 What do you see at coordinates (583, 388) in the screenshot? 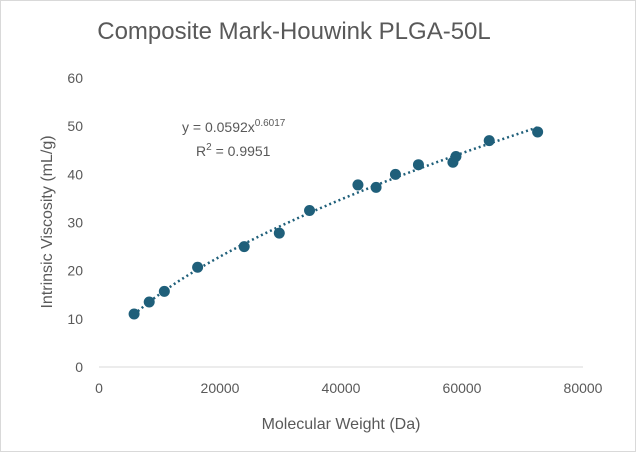
I see `x-tick-label: 80000` at bounding box center [583, 388].